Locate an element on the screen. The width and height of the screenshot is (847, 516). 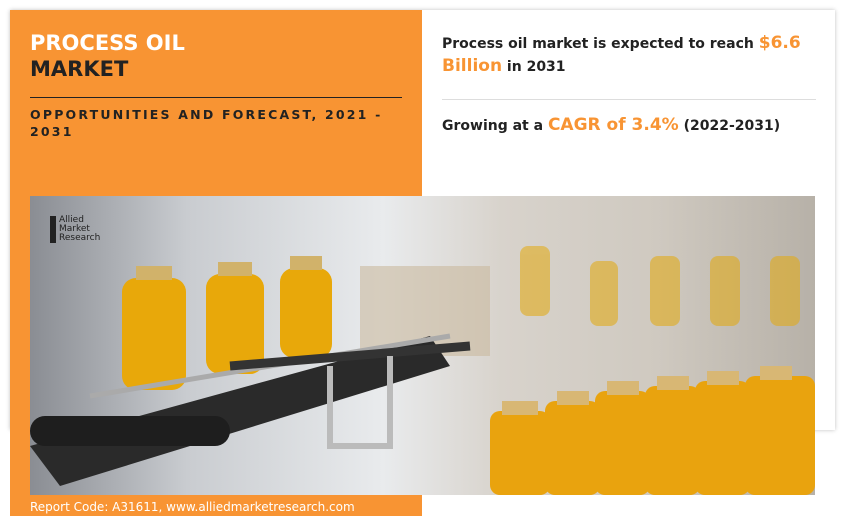
logo-line-2: Market is located at coordinates (74, 229).